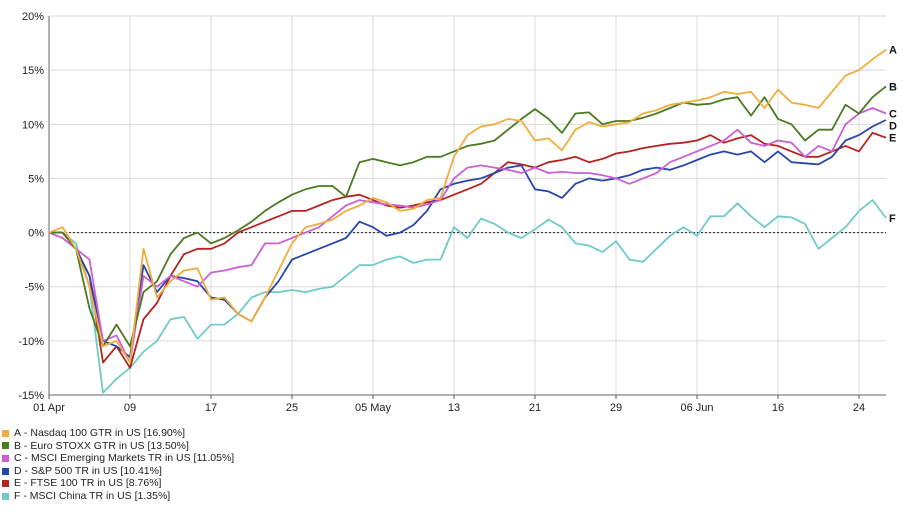 The width and height of the screenshot is (903, 512). I want to click on legend-letter: F, so click(17, 495).